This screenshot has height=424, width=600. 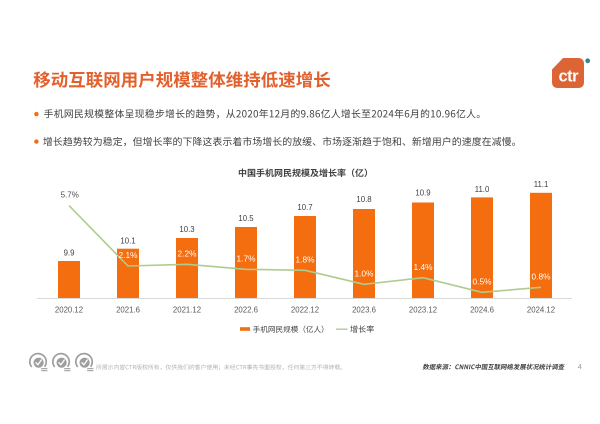 What do you see at coordinates (246, 310) in the screenshot?
I see `svg-text: 2022.6` at bounding box center [246, 310].